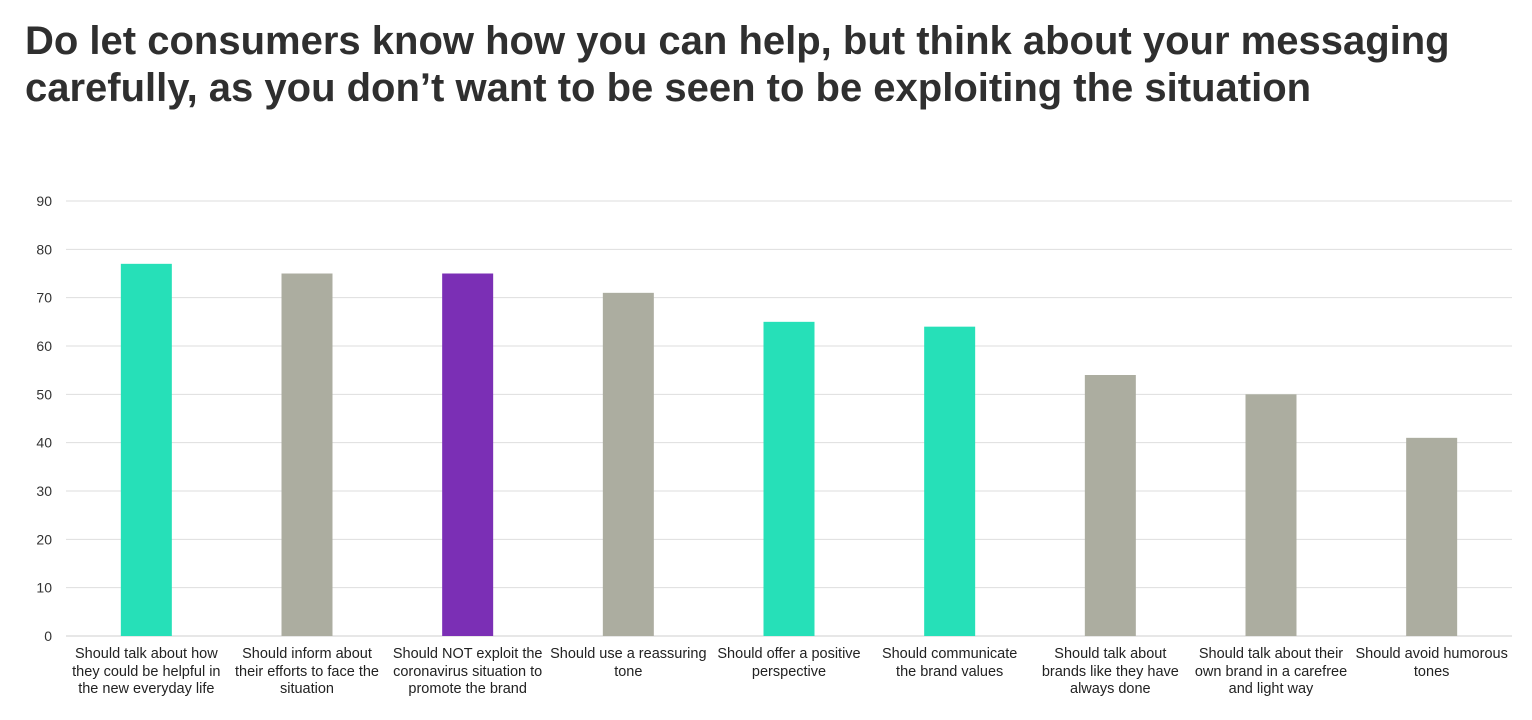 The image size is (1532, 720). What do you see at coordinates (44, 588) in the screenshot?
I see `y-tick-label: 10` at bounding box center [44, 588].